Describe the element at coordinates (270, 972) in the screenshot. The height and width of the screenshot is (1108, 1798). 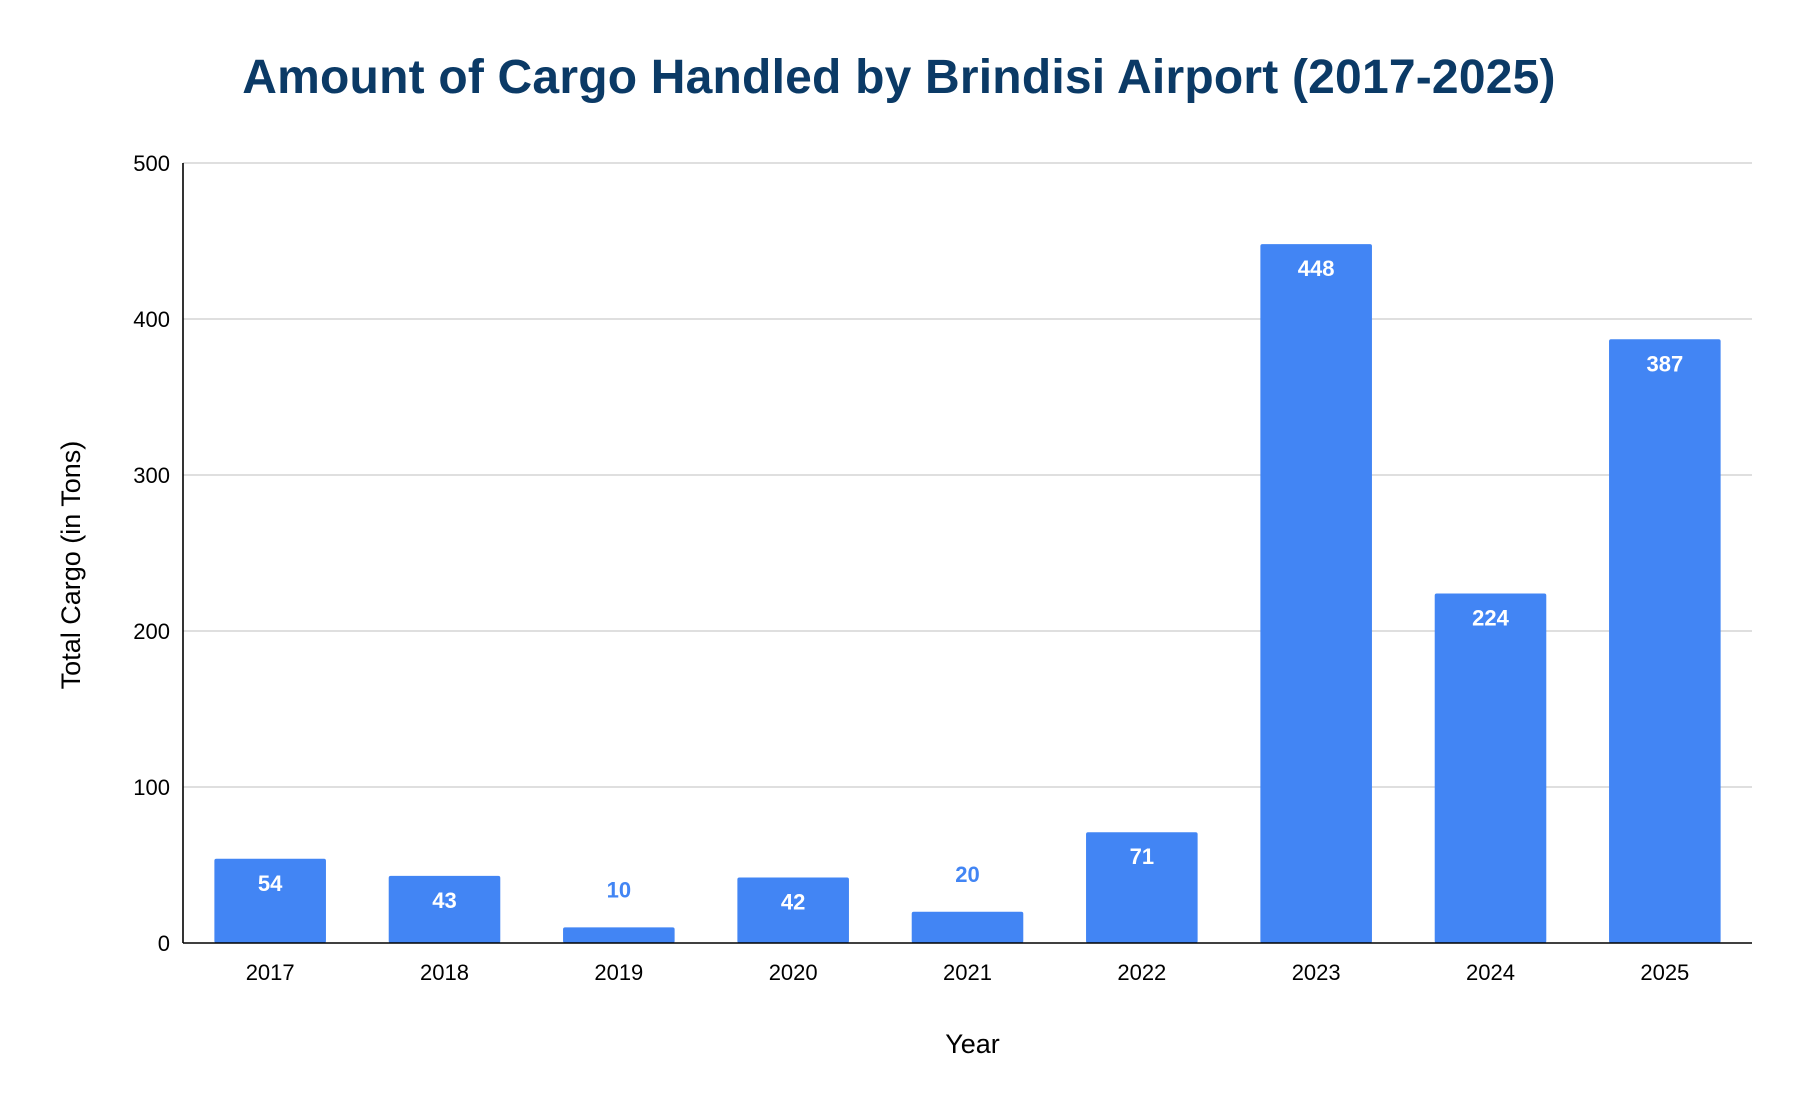
I see `x-tick-label-2017: 2017` at that location.